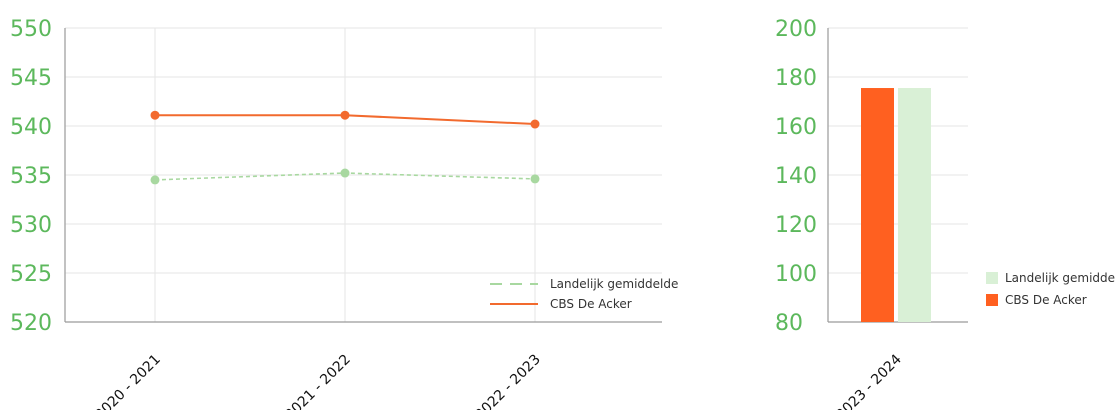 The height and width of the screenshot is (410, 1115). What do you see at coordinates (31, 225) in the screenshot?
I see `line-ytick-label: 530` at bounding box center [31, 225].